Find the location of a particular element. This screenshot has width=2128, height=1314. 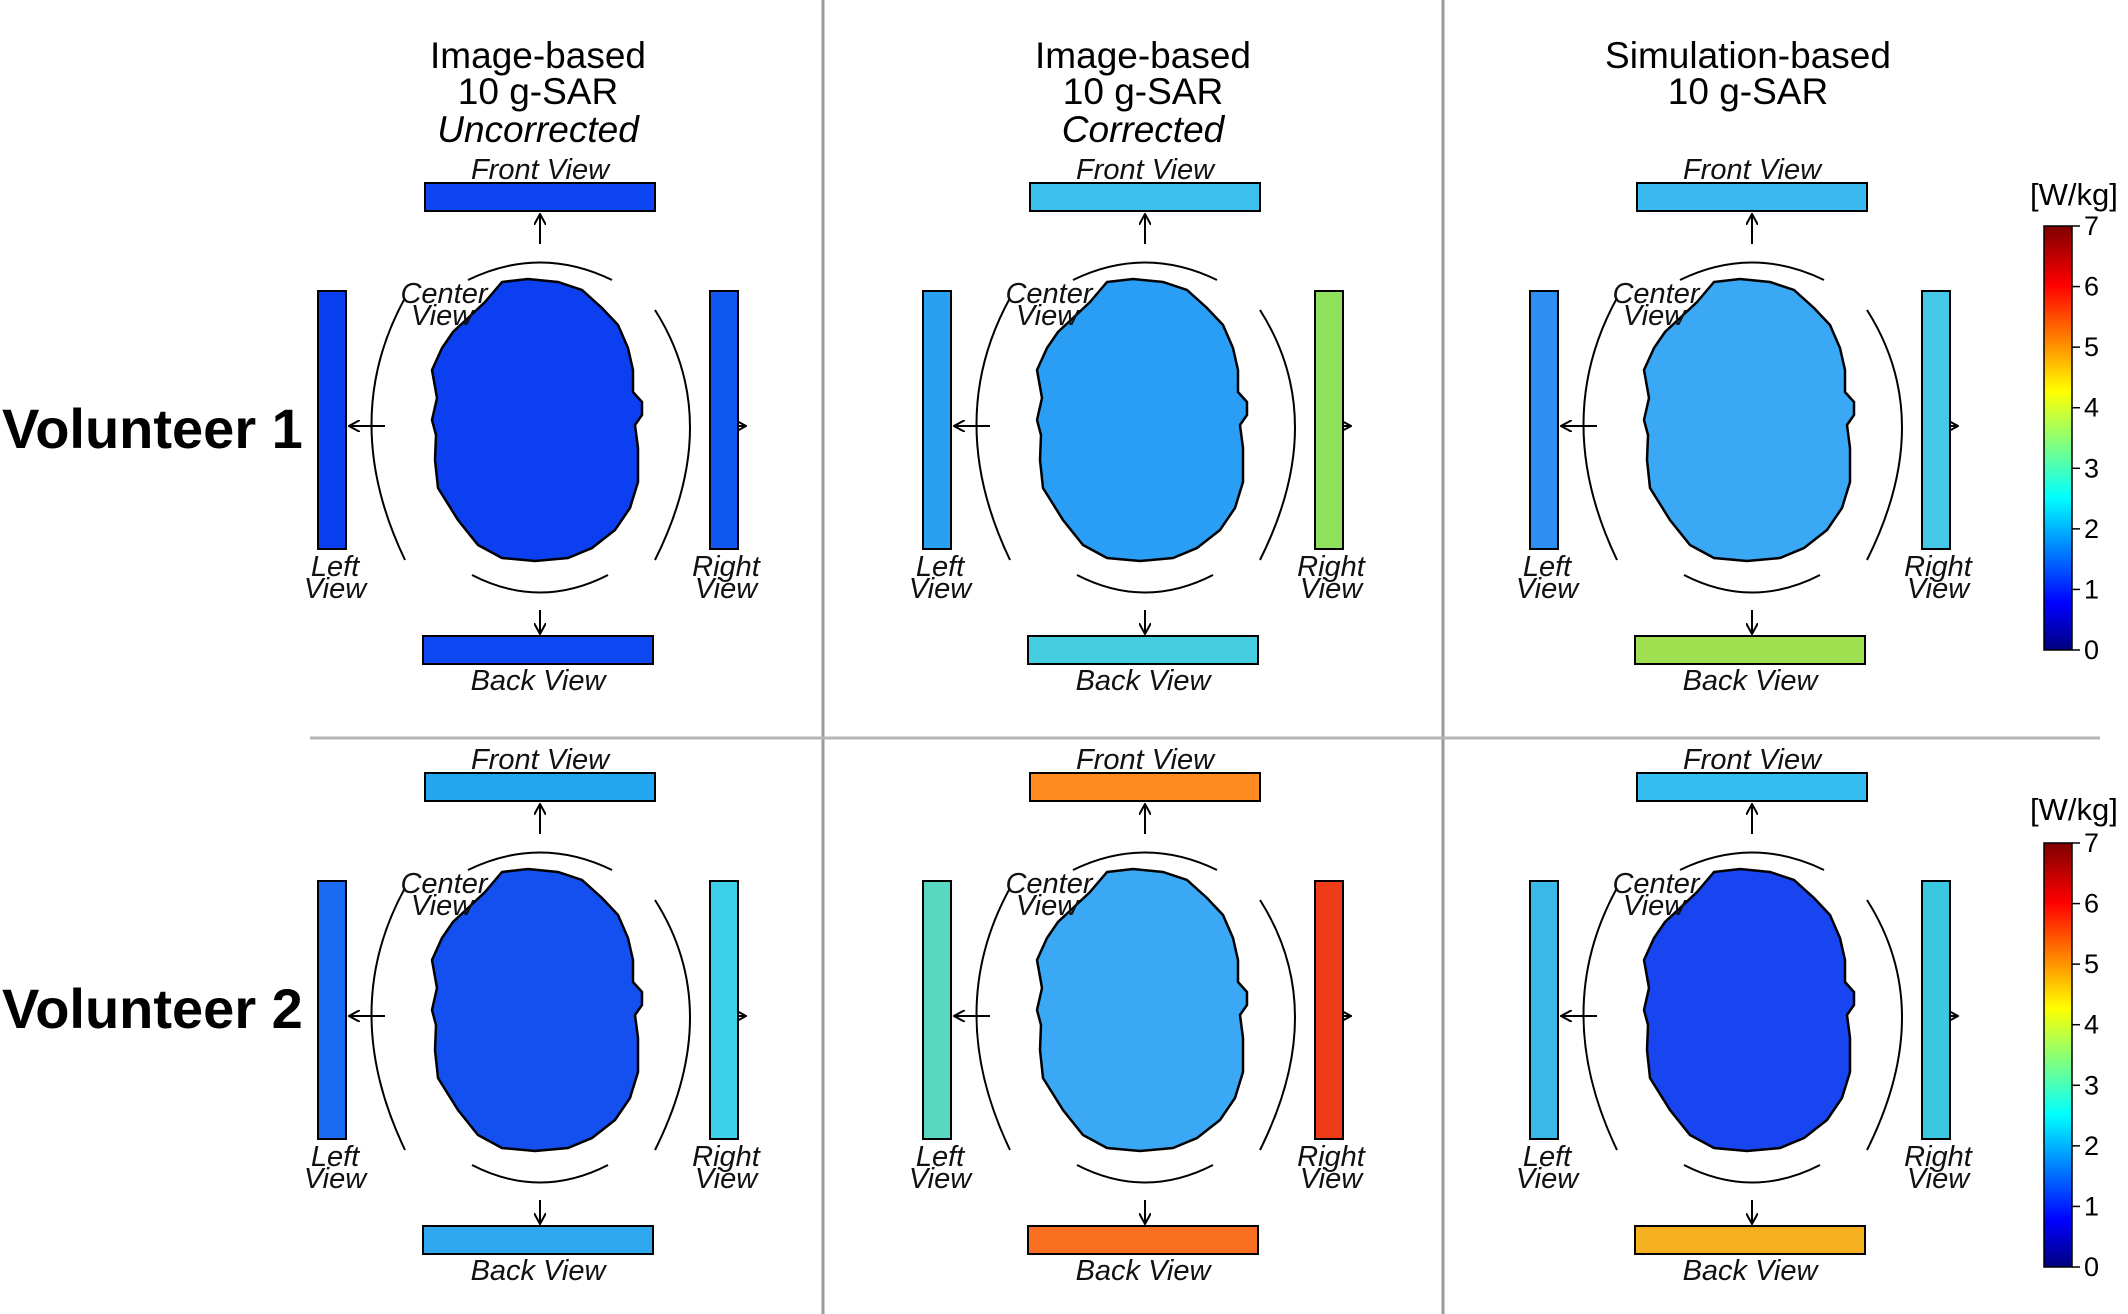

colorbar-tick-label: 4 is located at coordinates (2091, 408).